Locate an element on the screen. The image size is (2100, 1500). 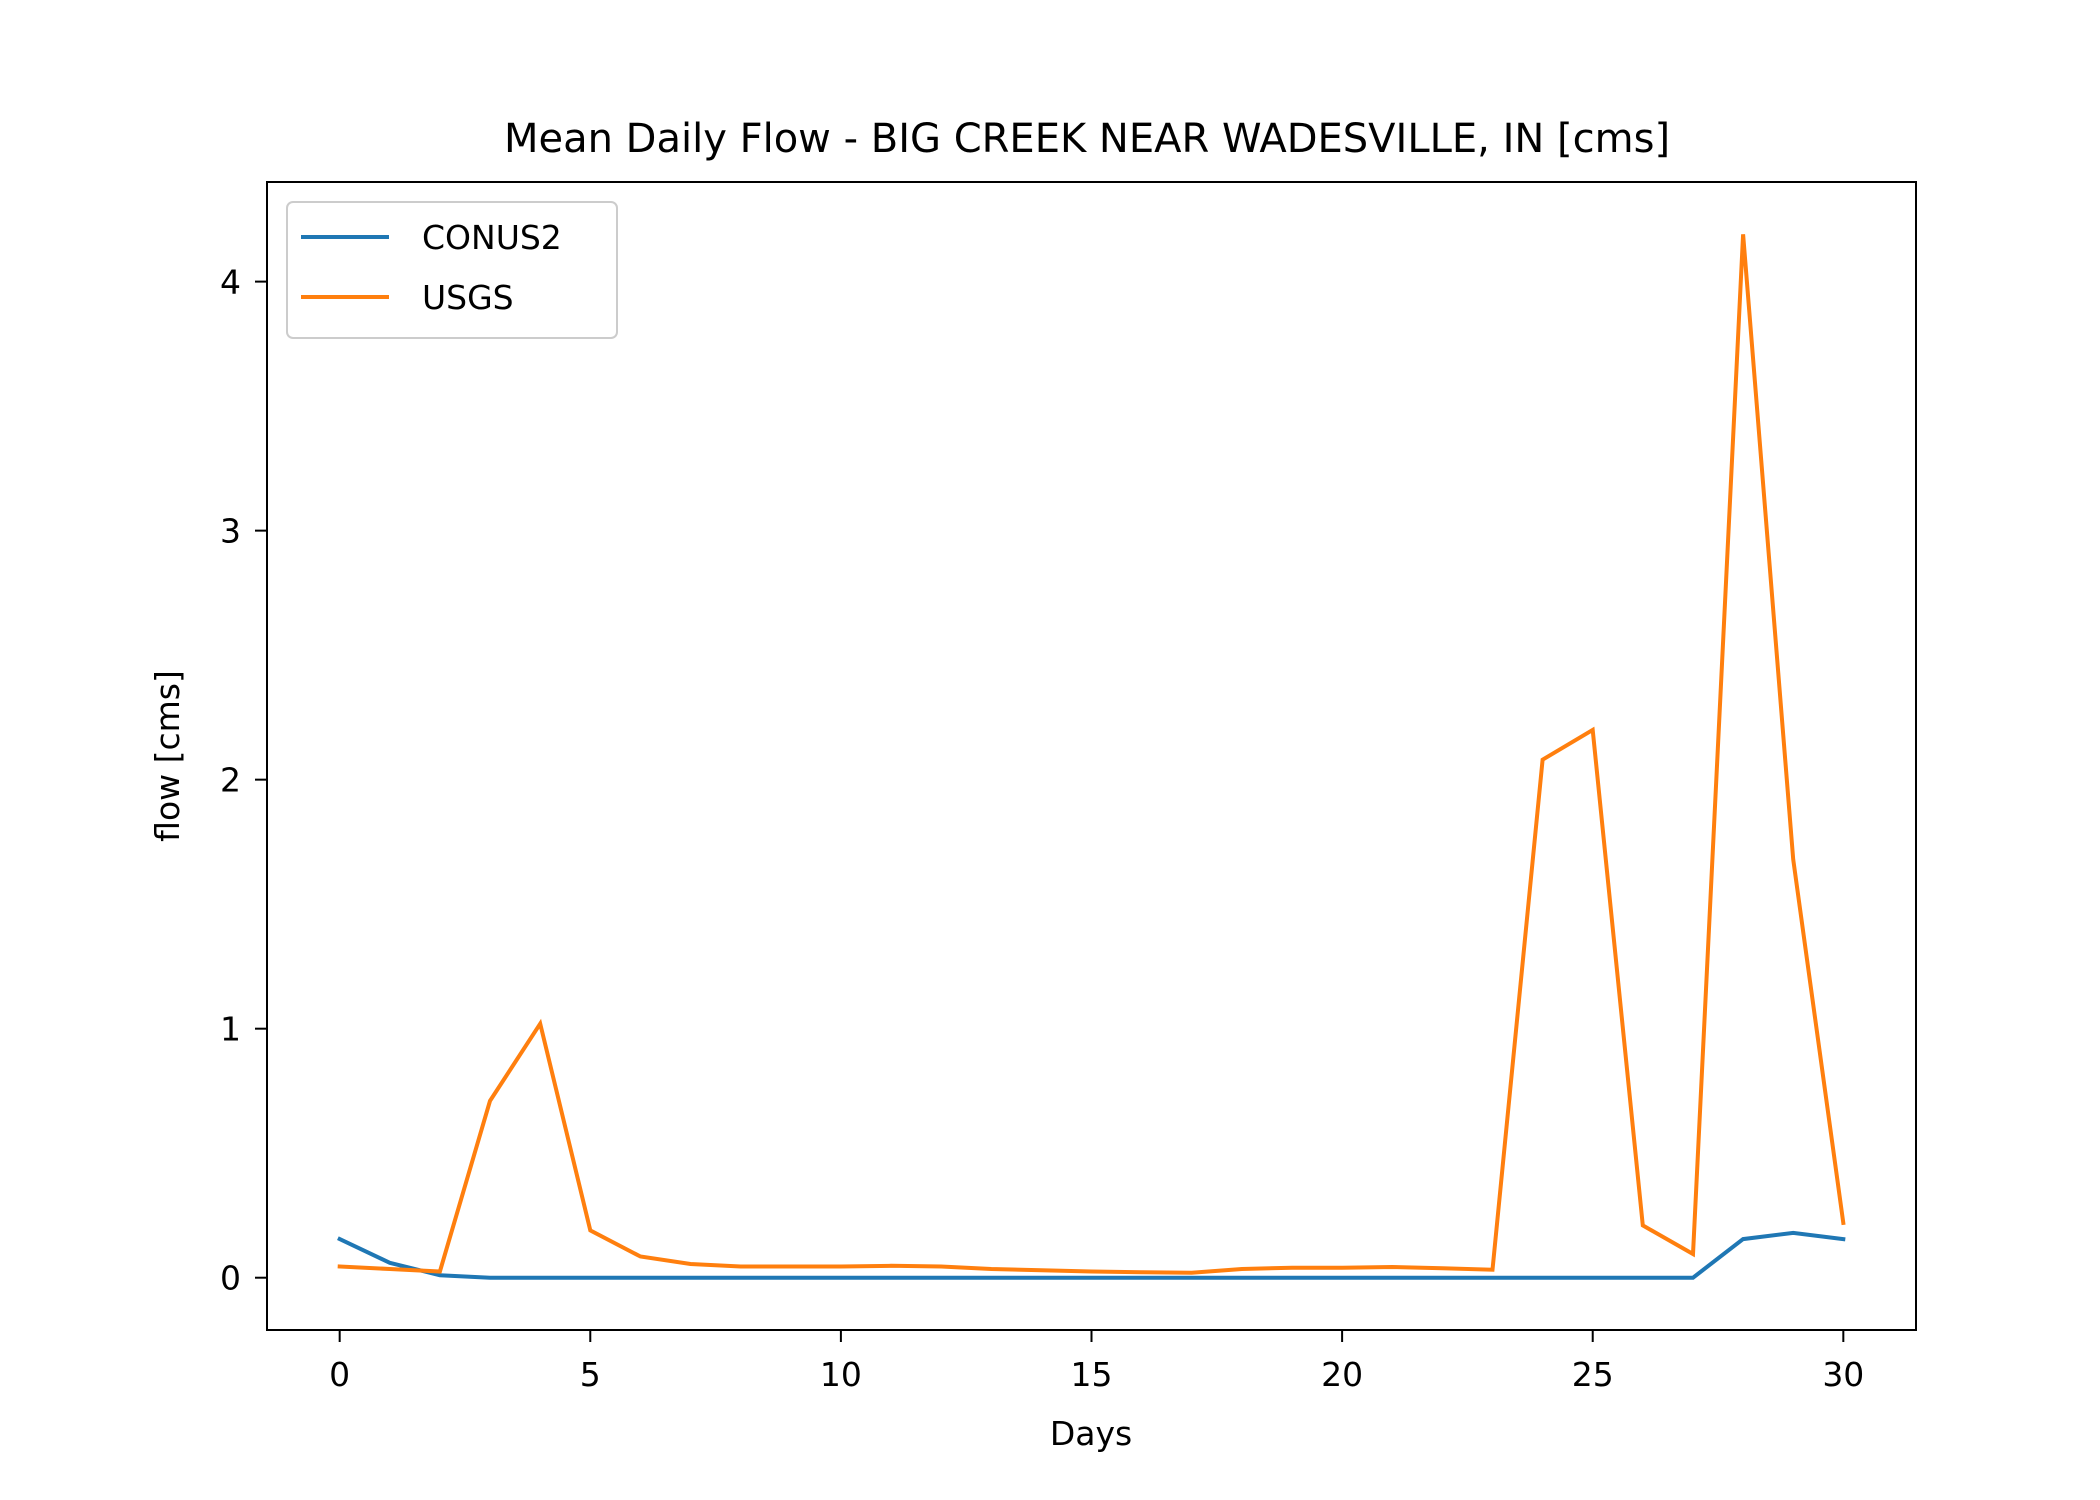
x-tick-label: 15 is located at coordinates (1092, 1374).